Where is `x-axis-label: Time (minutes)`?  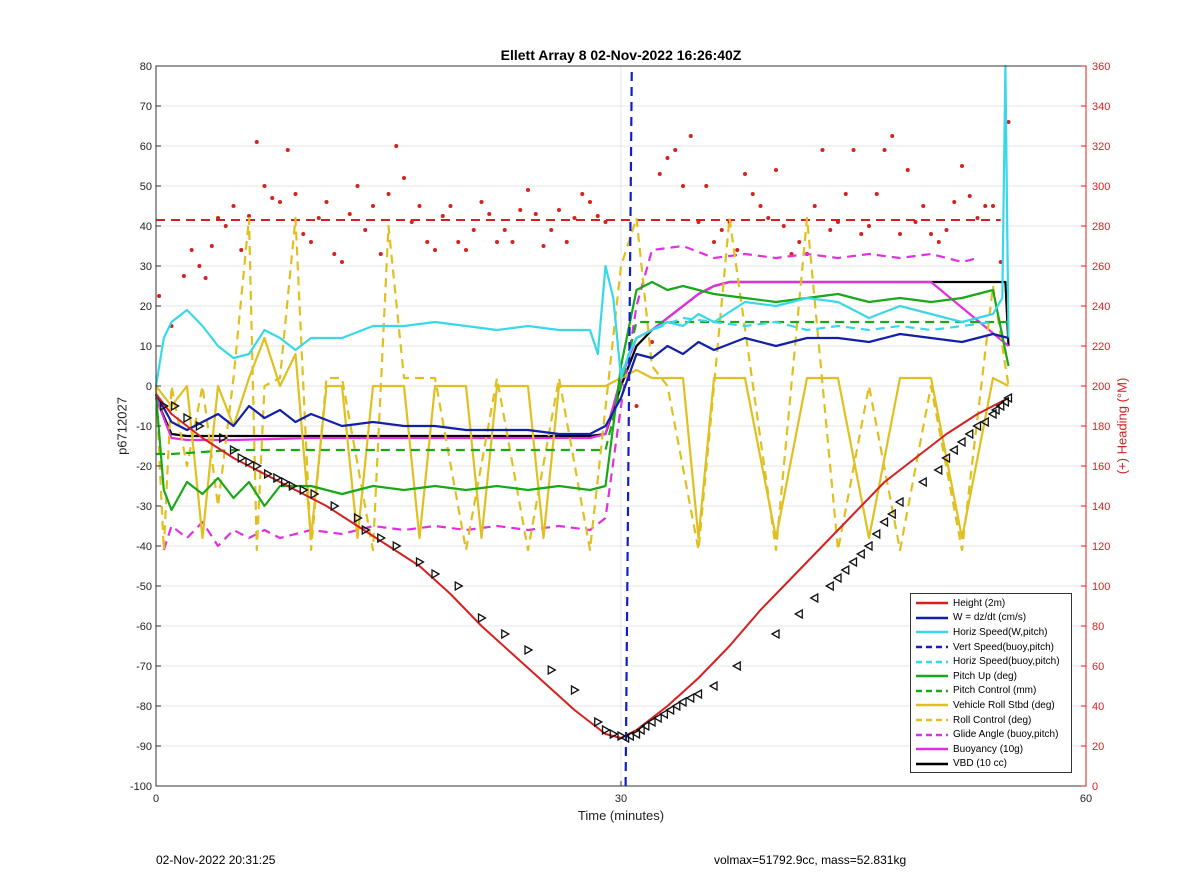 x-axis-label: Time (minutes) is located at coordinates (621, 815).